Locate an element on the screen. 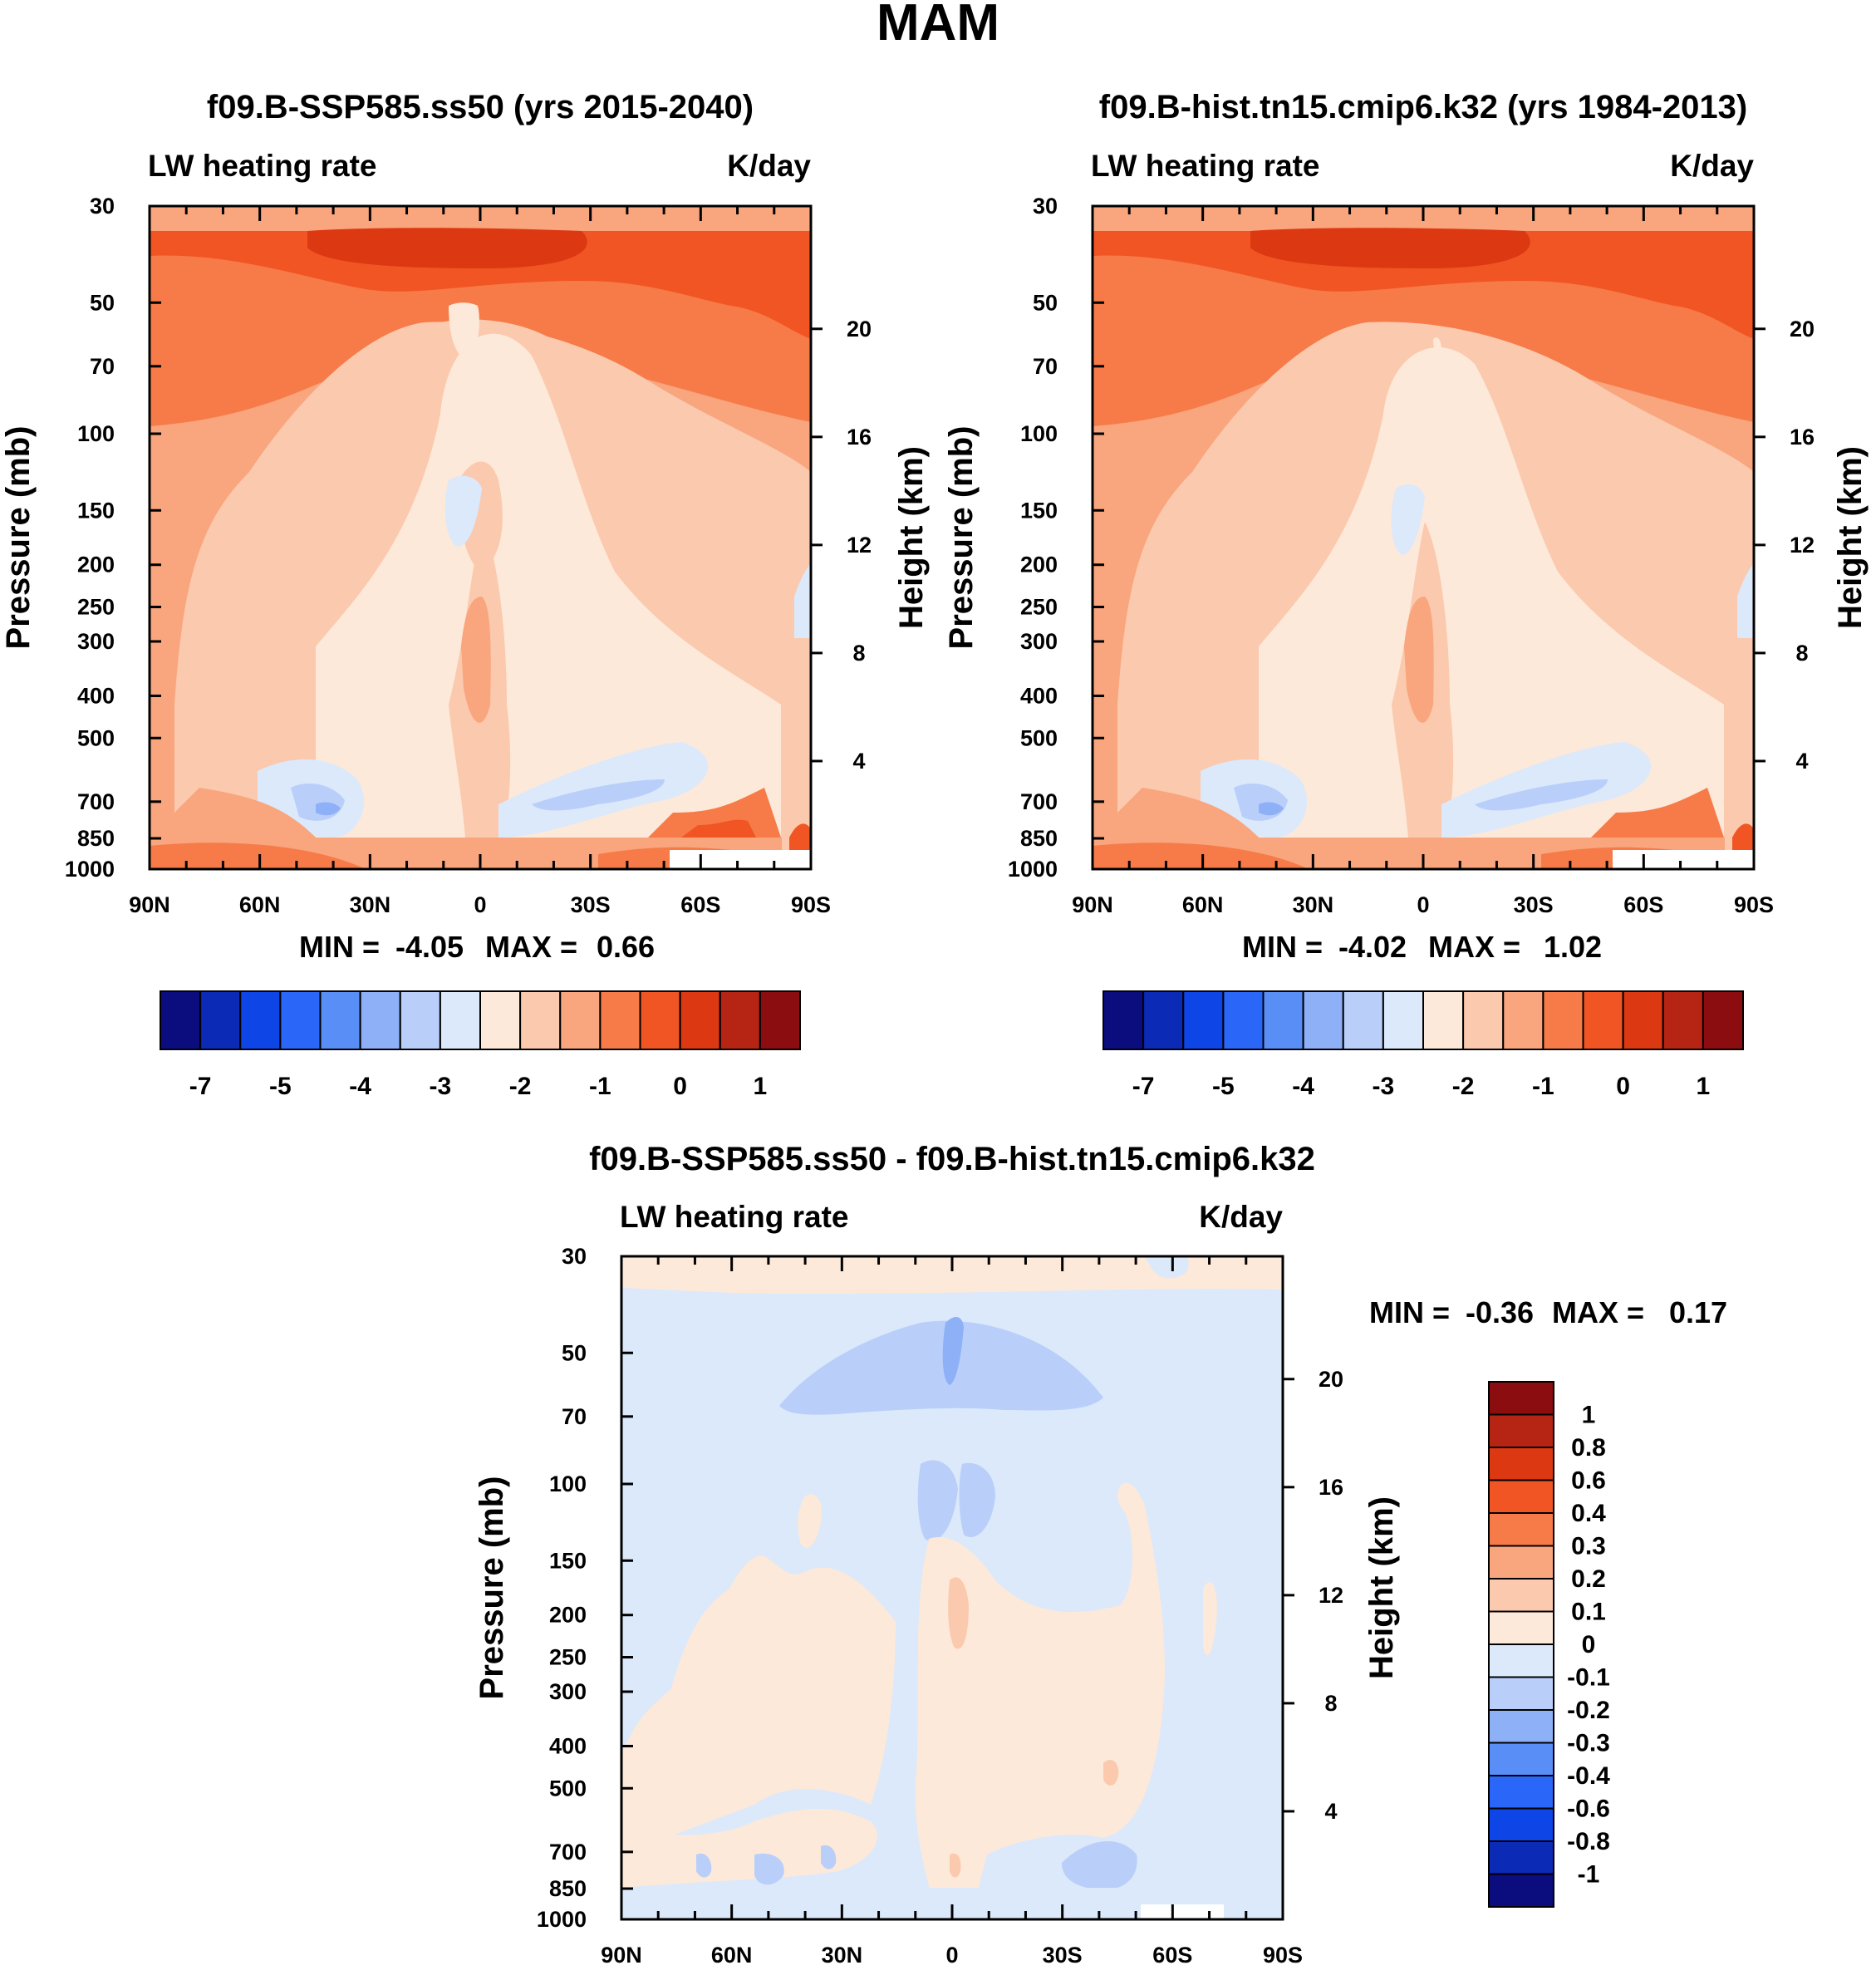 This screenshot has width=1876, height=1980. colorbar-label: -0.1 is located at coordinates (1588, 1678).